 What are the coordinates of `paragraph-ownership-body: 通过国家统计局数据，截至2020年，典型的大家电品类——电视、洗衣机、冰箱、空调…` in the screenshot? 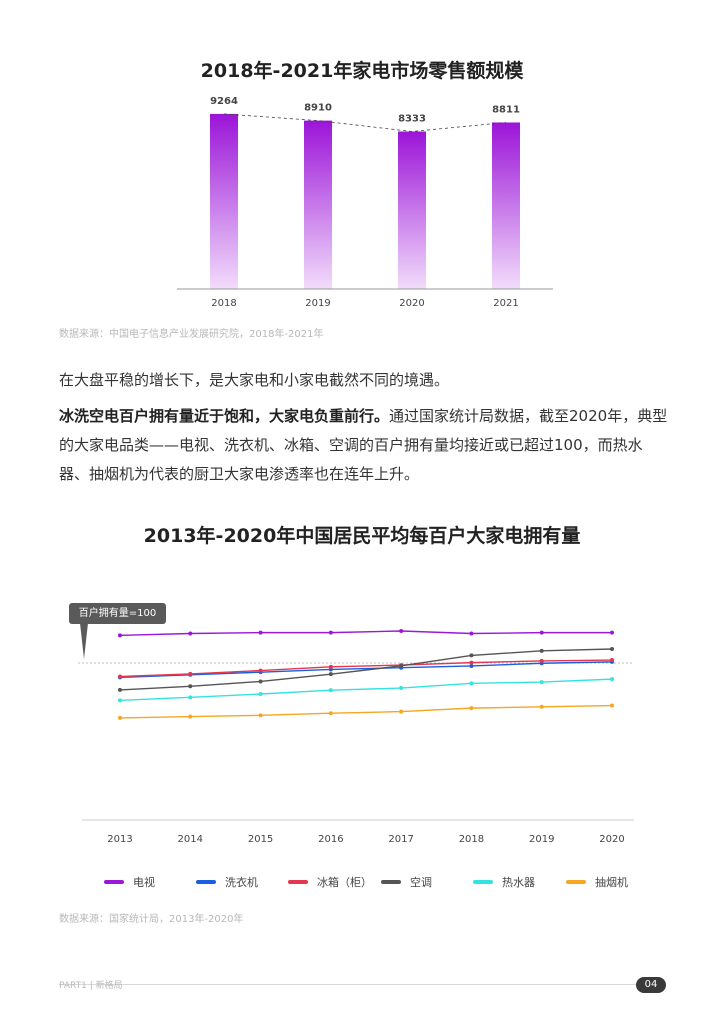 It's located at (363, 445).